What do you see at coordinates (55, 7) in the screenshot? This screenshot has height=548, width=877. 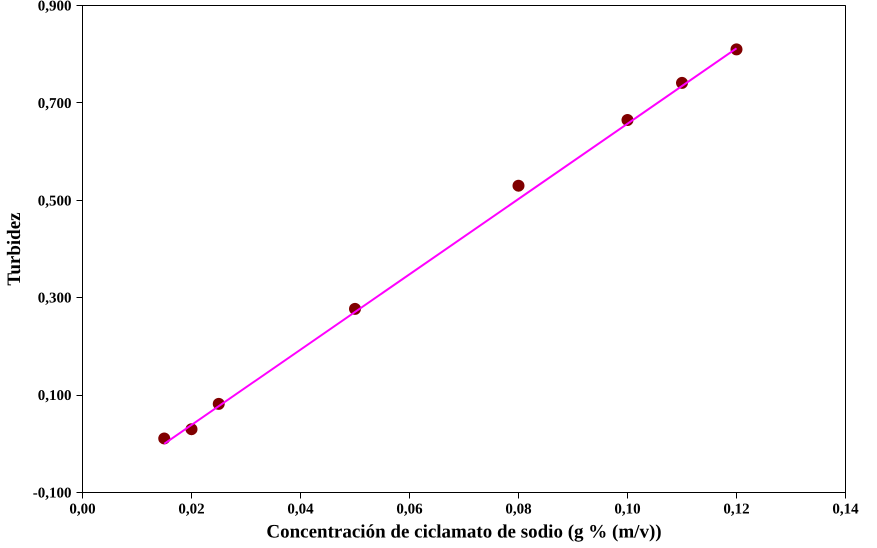 I see `y-tick-label: 0,900` at bounding box center [55, 7].